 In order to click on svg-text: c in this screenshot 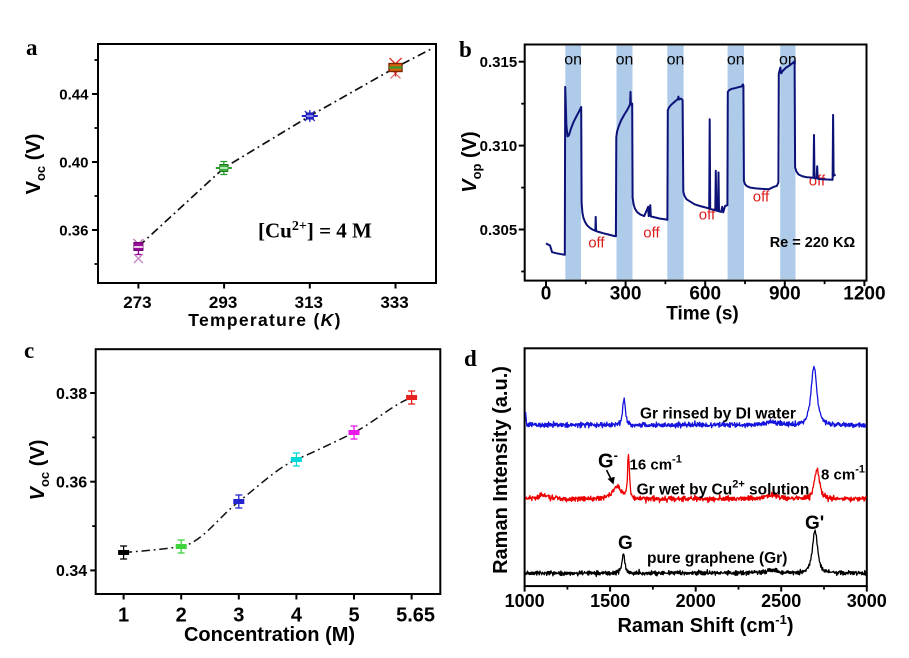, I will do `click(29, 350)`.